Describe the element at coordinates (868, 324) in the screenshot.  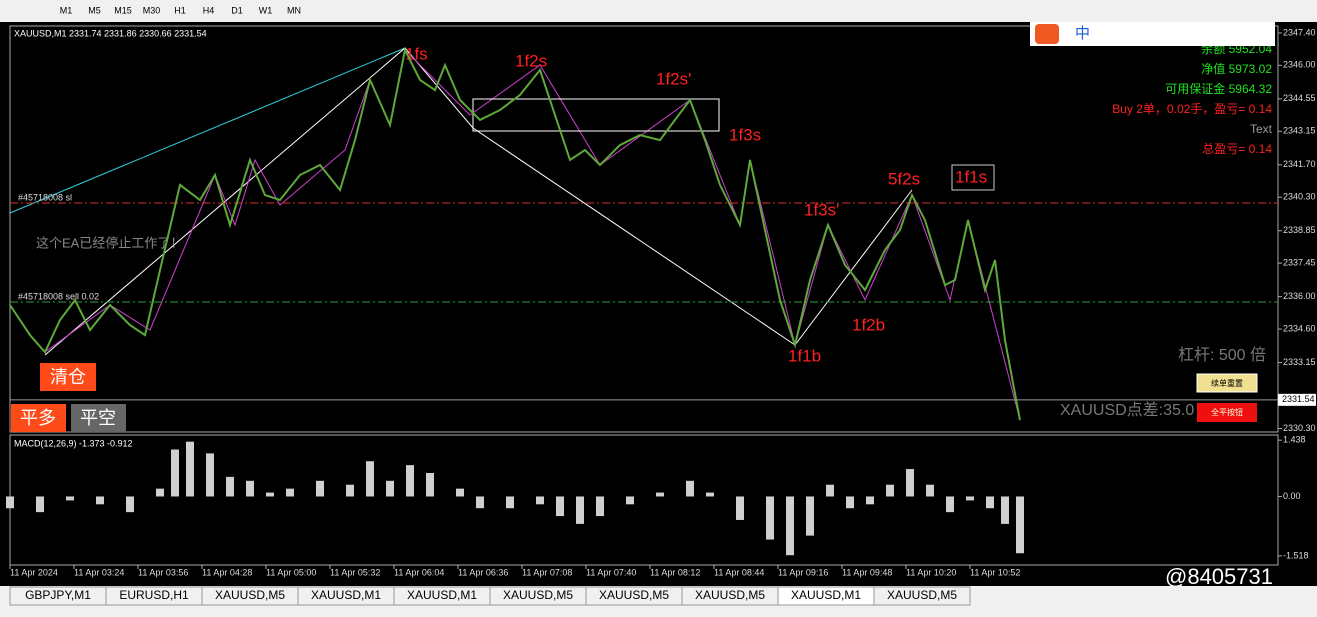
I see `annotation: 1f2b` at that location.